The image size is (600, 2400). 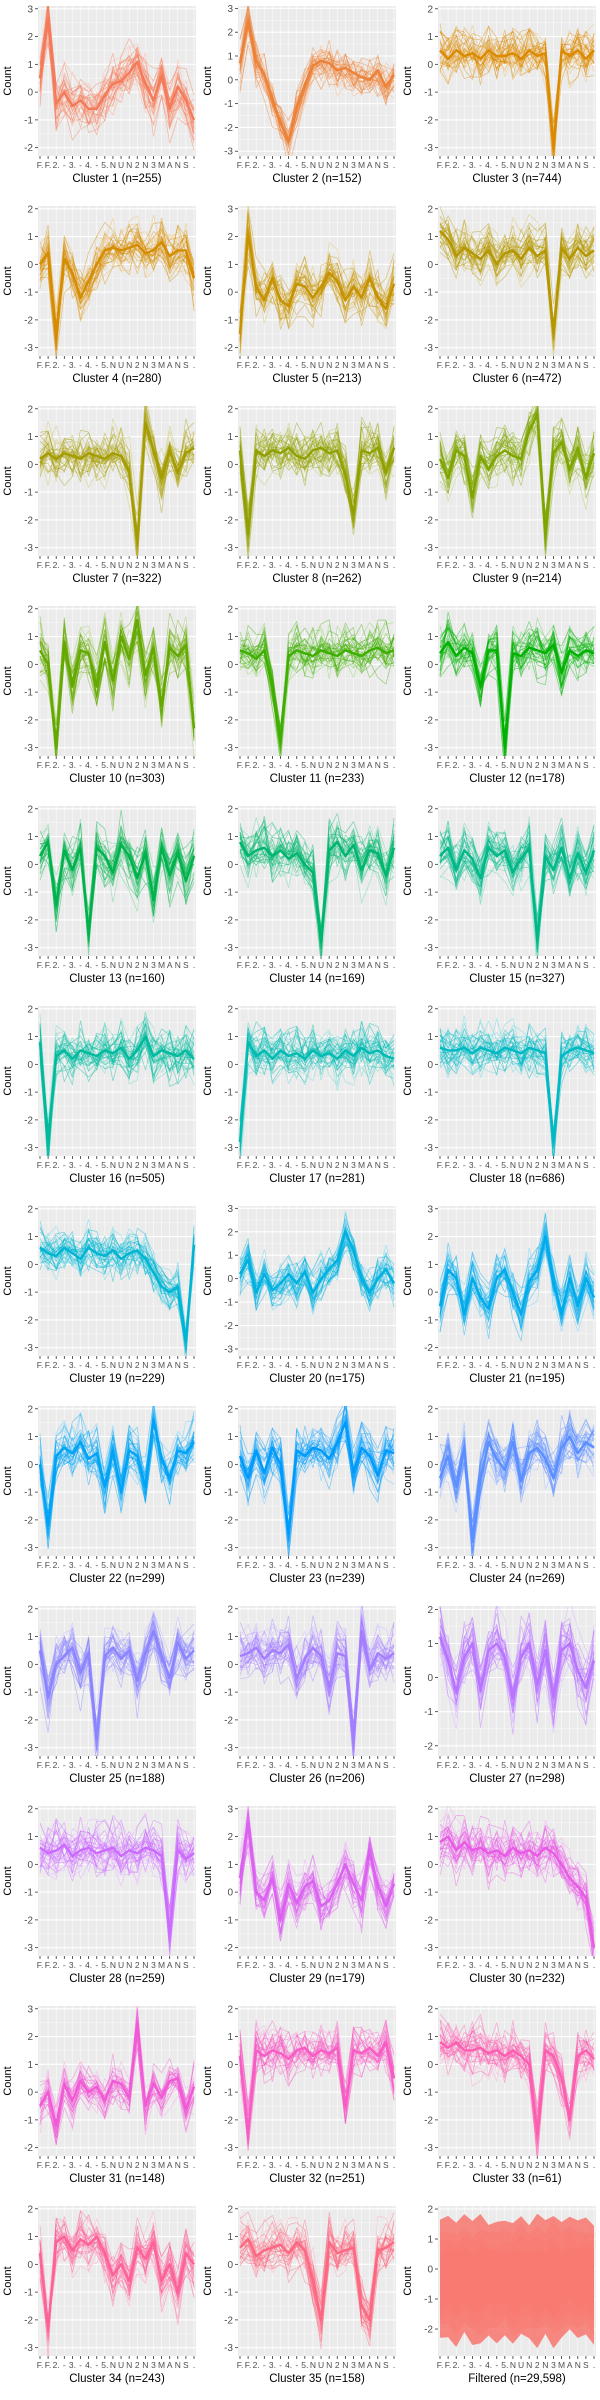 What do you see at coordinates (594, 565) in the screenshot?
I see `x-tick-label: .` at bounding box center [594, 565].